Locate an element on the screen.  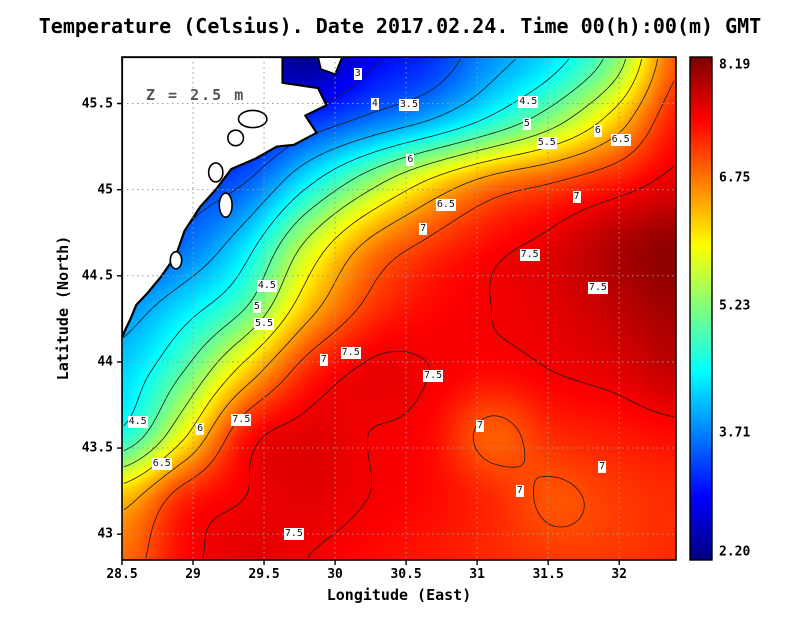
colorbar-tick-label: 5.23 is located at coordinates (735, 306).